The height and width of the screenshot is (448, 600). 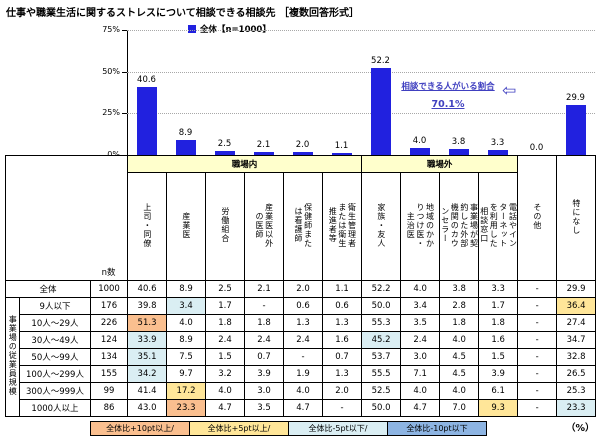 What do you see at coordinates (147, 289) in the screenshot?
I see `value-cell: 40.6` at bounding box center [147, 289].